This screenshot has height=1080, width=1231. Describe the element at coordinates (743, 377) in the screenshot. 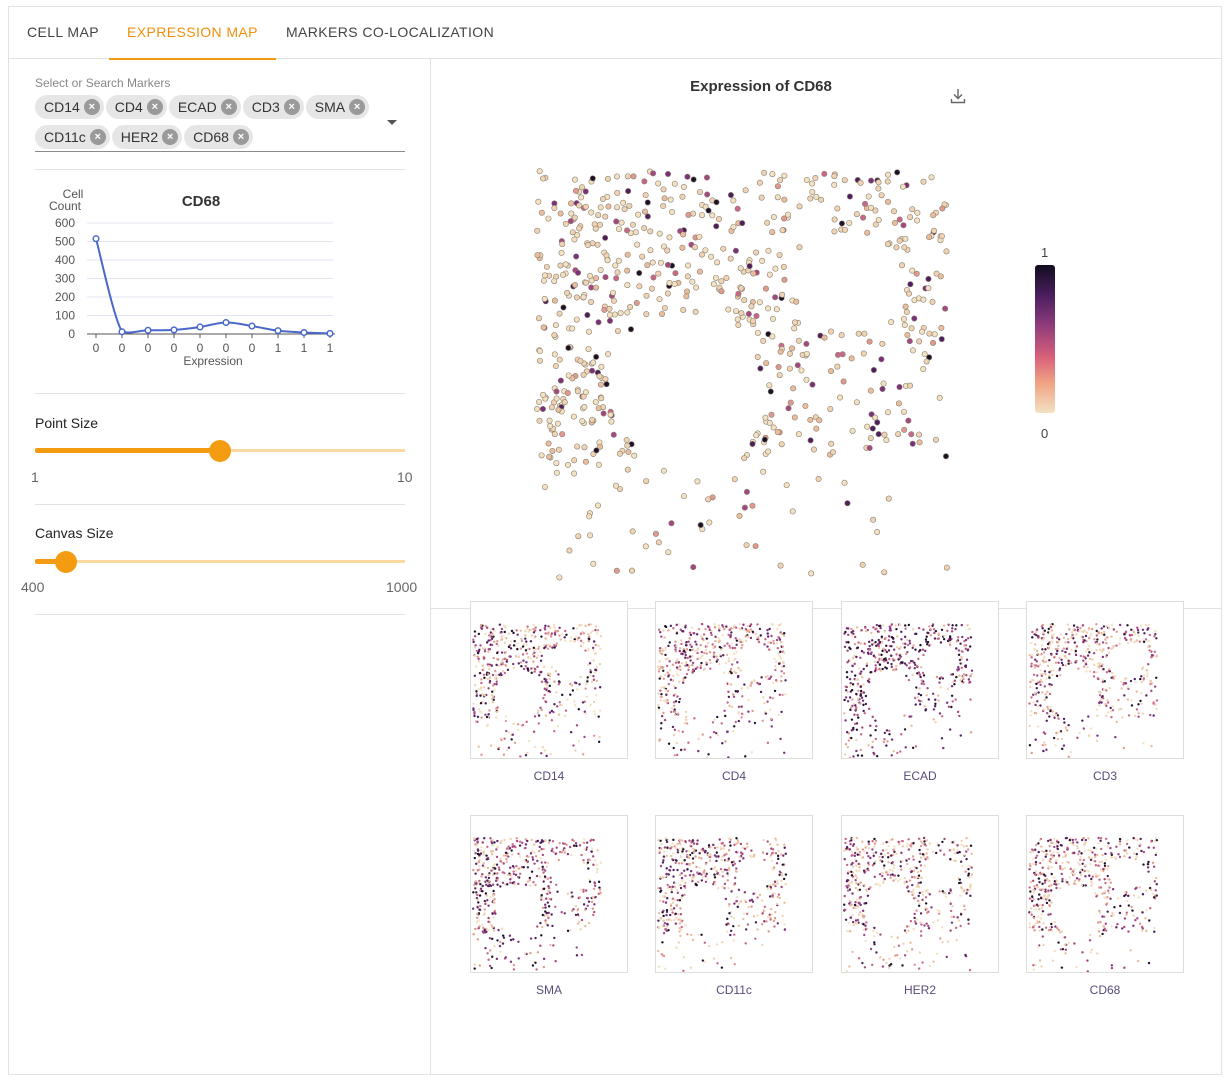

I see `expression-scatter-map` at that location.